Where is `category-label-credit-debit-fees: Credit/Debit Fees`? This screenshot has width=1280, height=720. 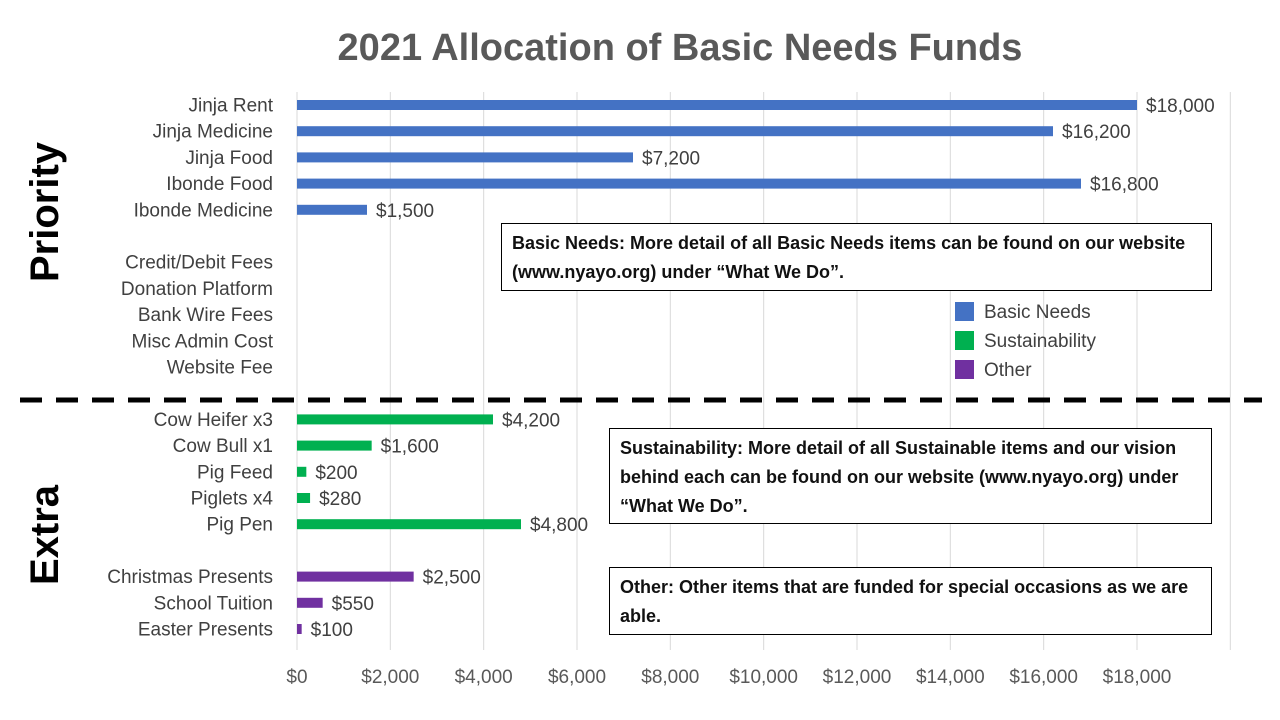 category-label-credit-debit-fees: Credit/Debit Fees is located at coordinates (199, 263).